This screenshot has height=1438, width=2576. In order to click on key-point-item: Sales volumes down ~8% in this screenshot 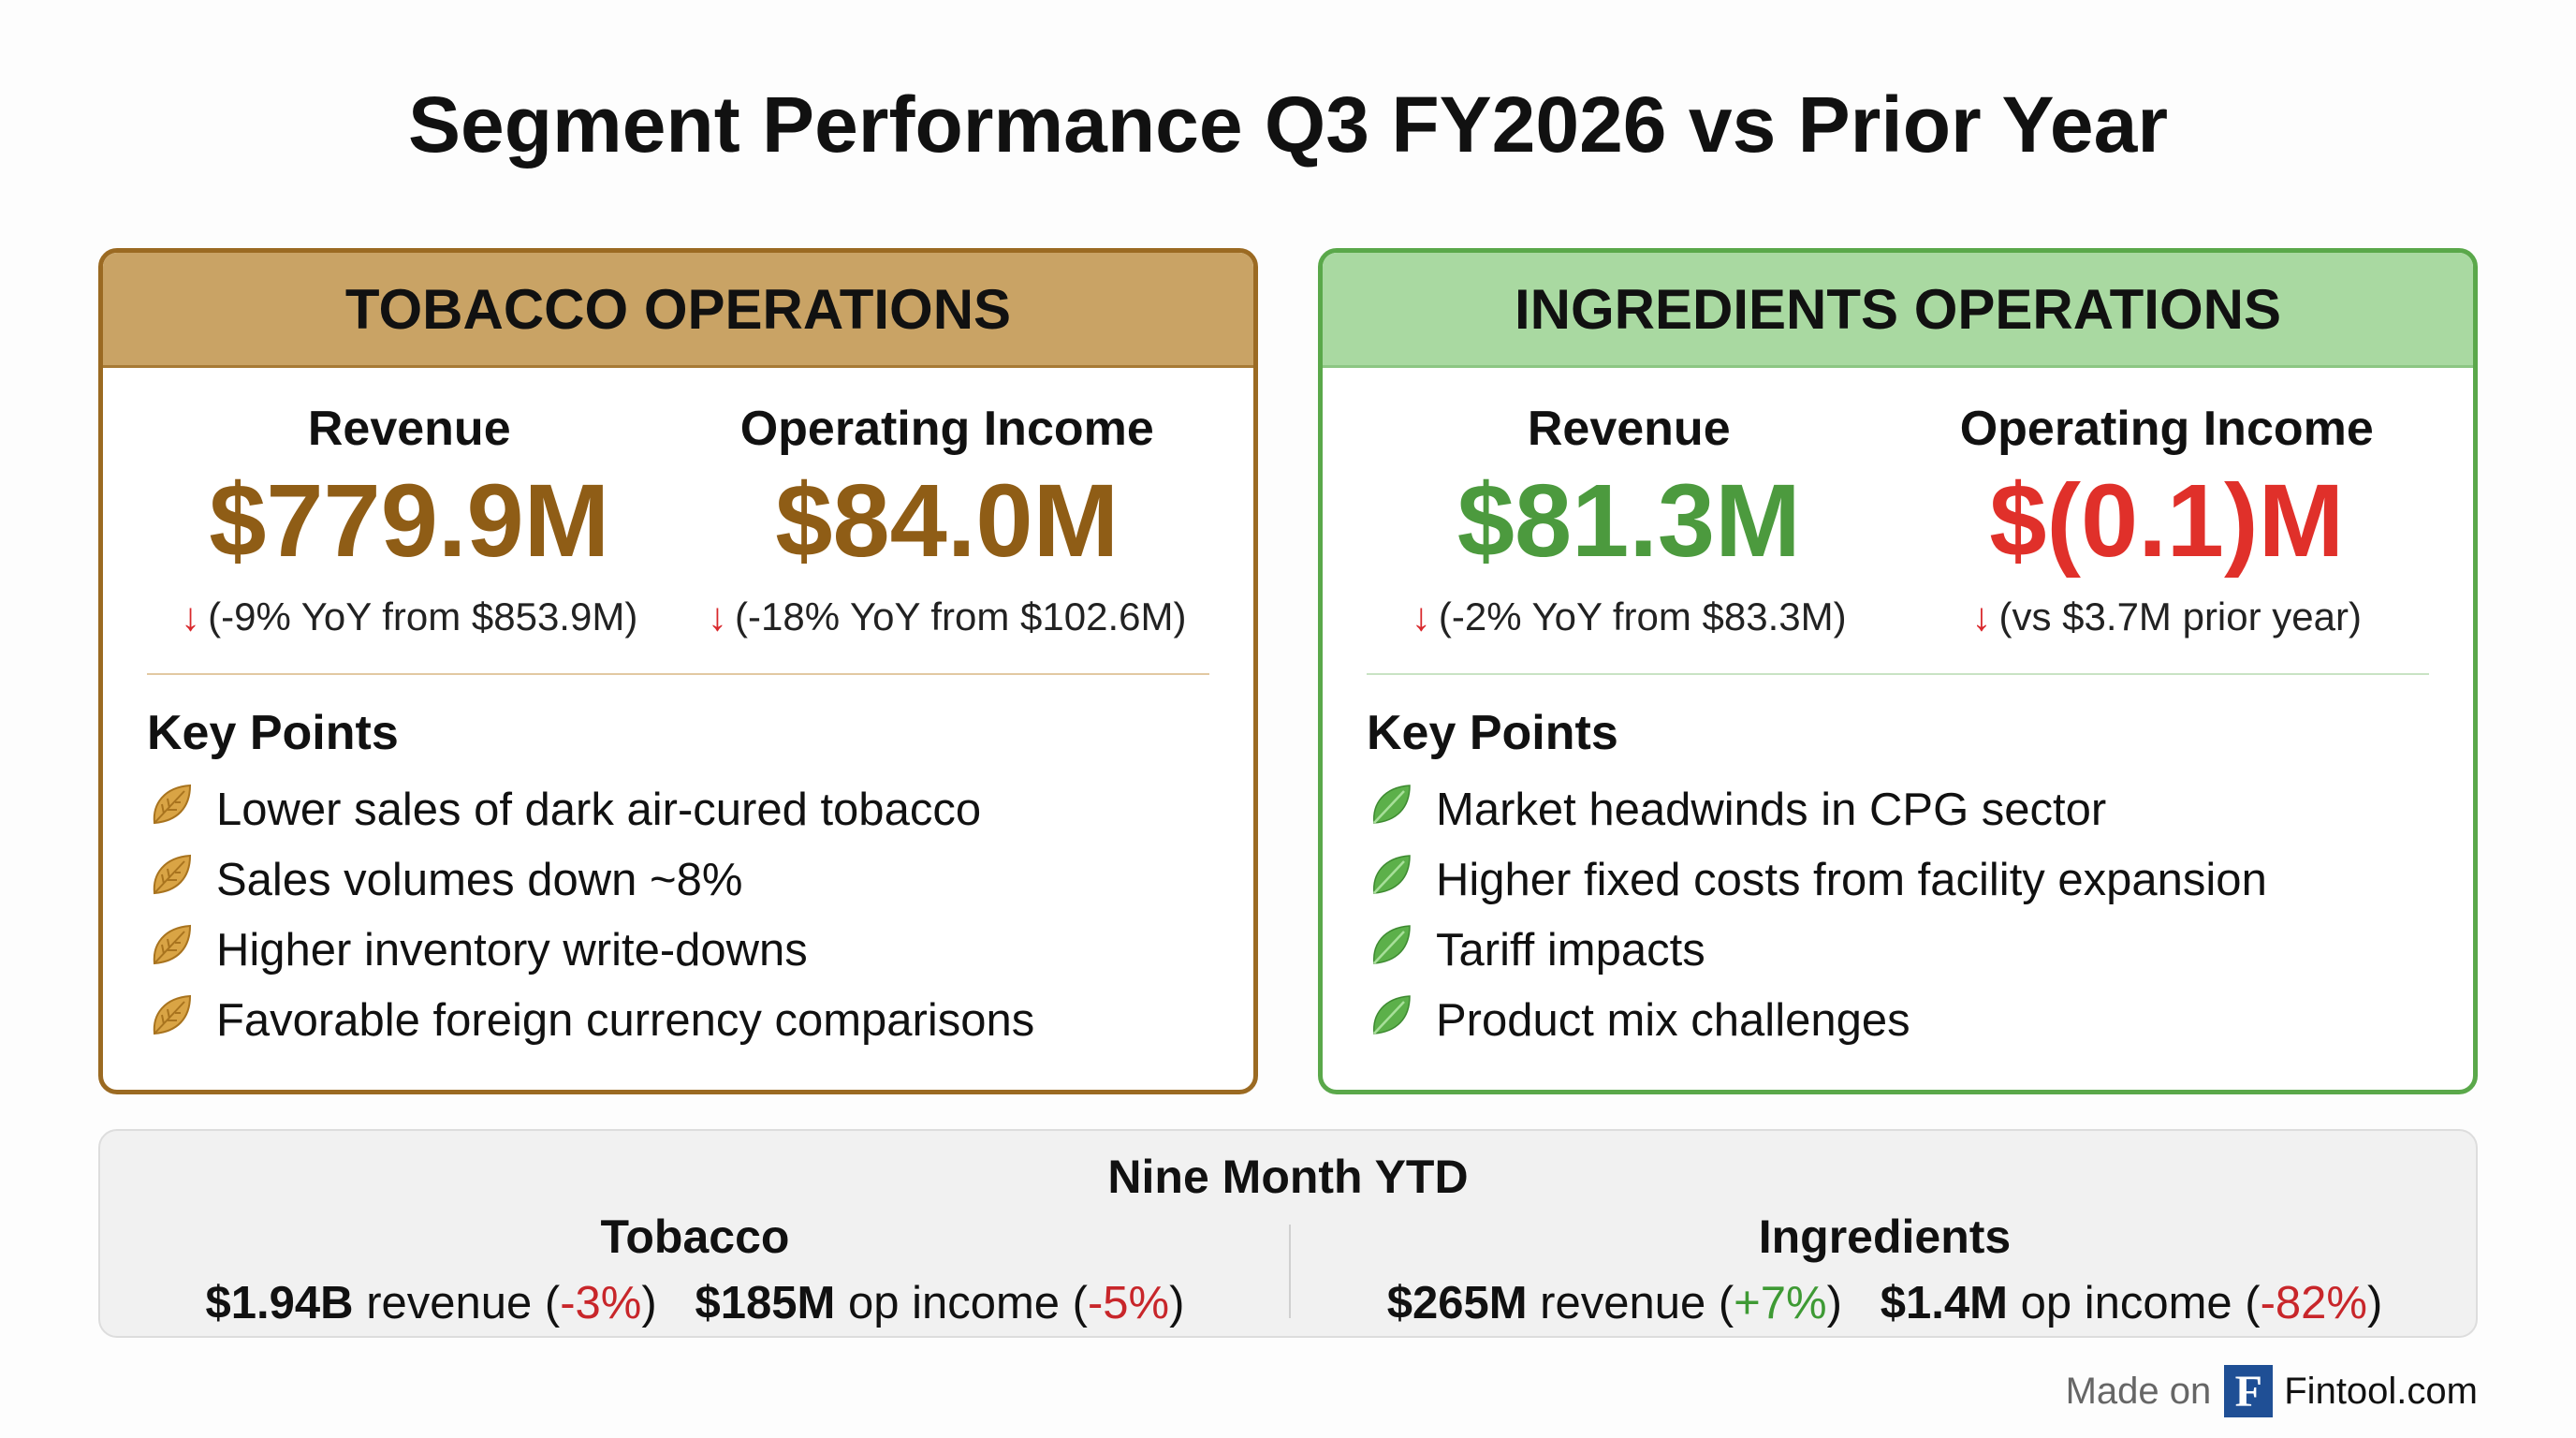, I will do `click(678, 879)`.